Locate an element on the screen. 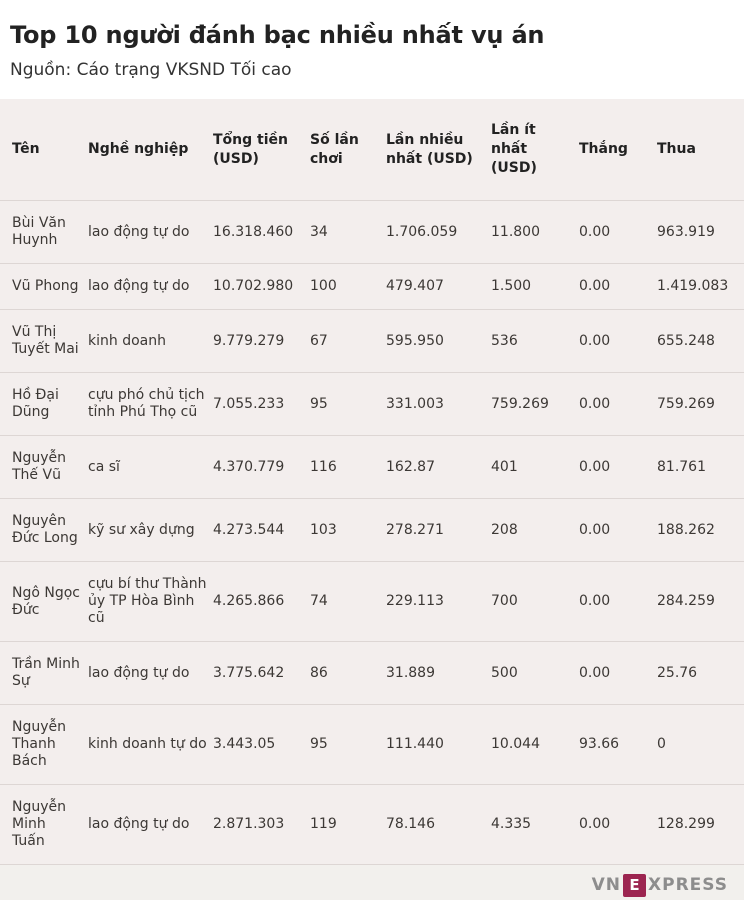 The width and height of the screenshot is (744, 900). column-header-name: Tên is located at coordinates (26, 149).